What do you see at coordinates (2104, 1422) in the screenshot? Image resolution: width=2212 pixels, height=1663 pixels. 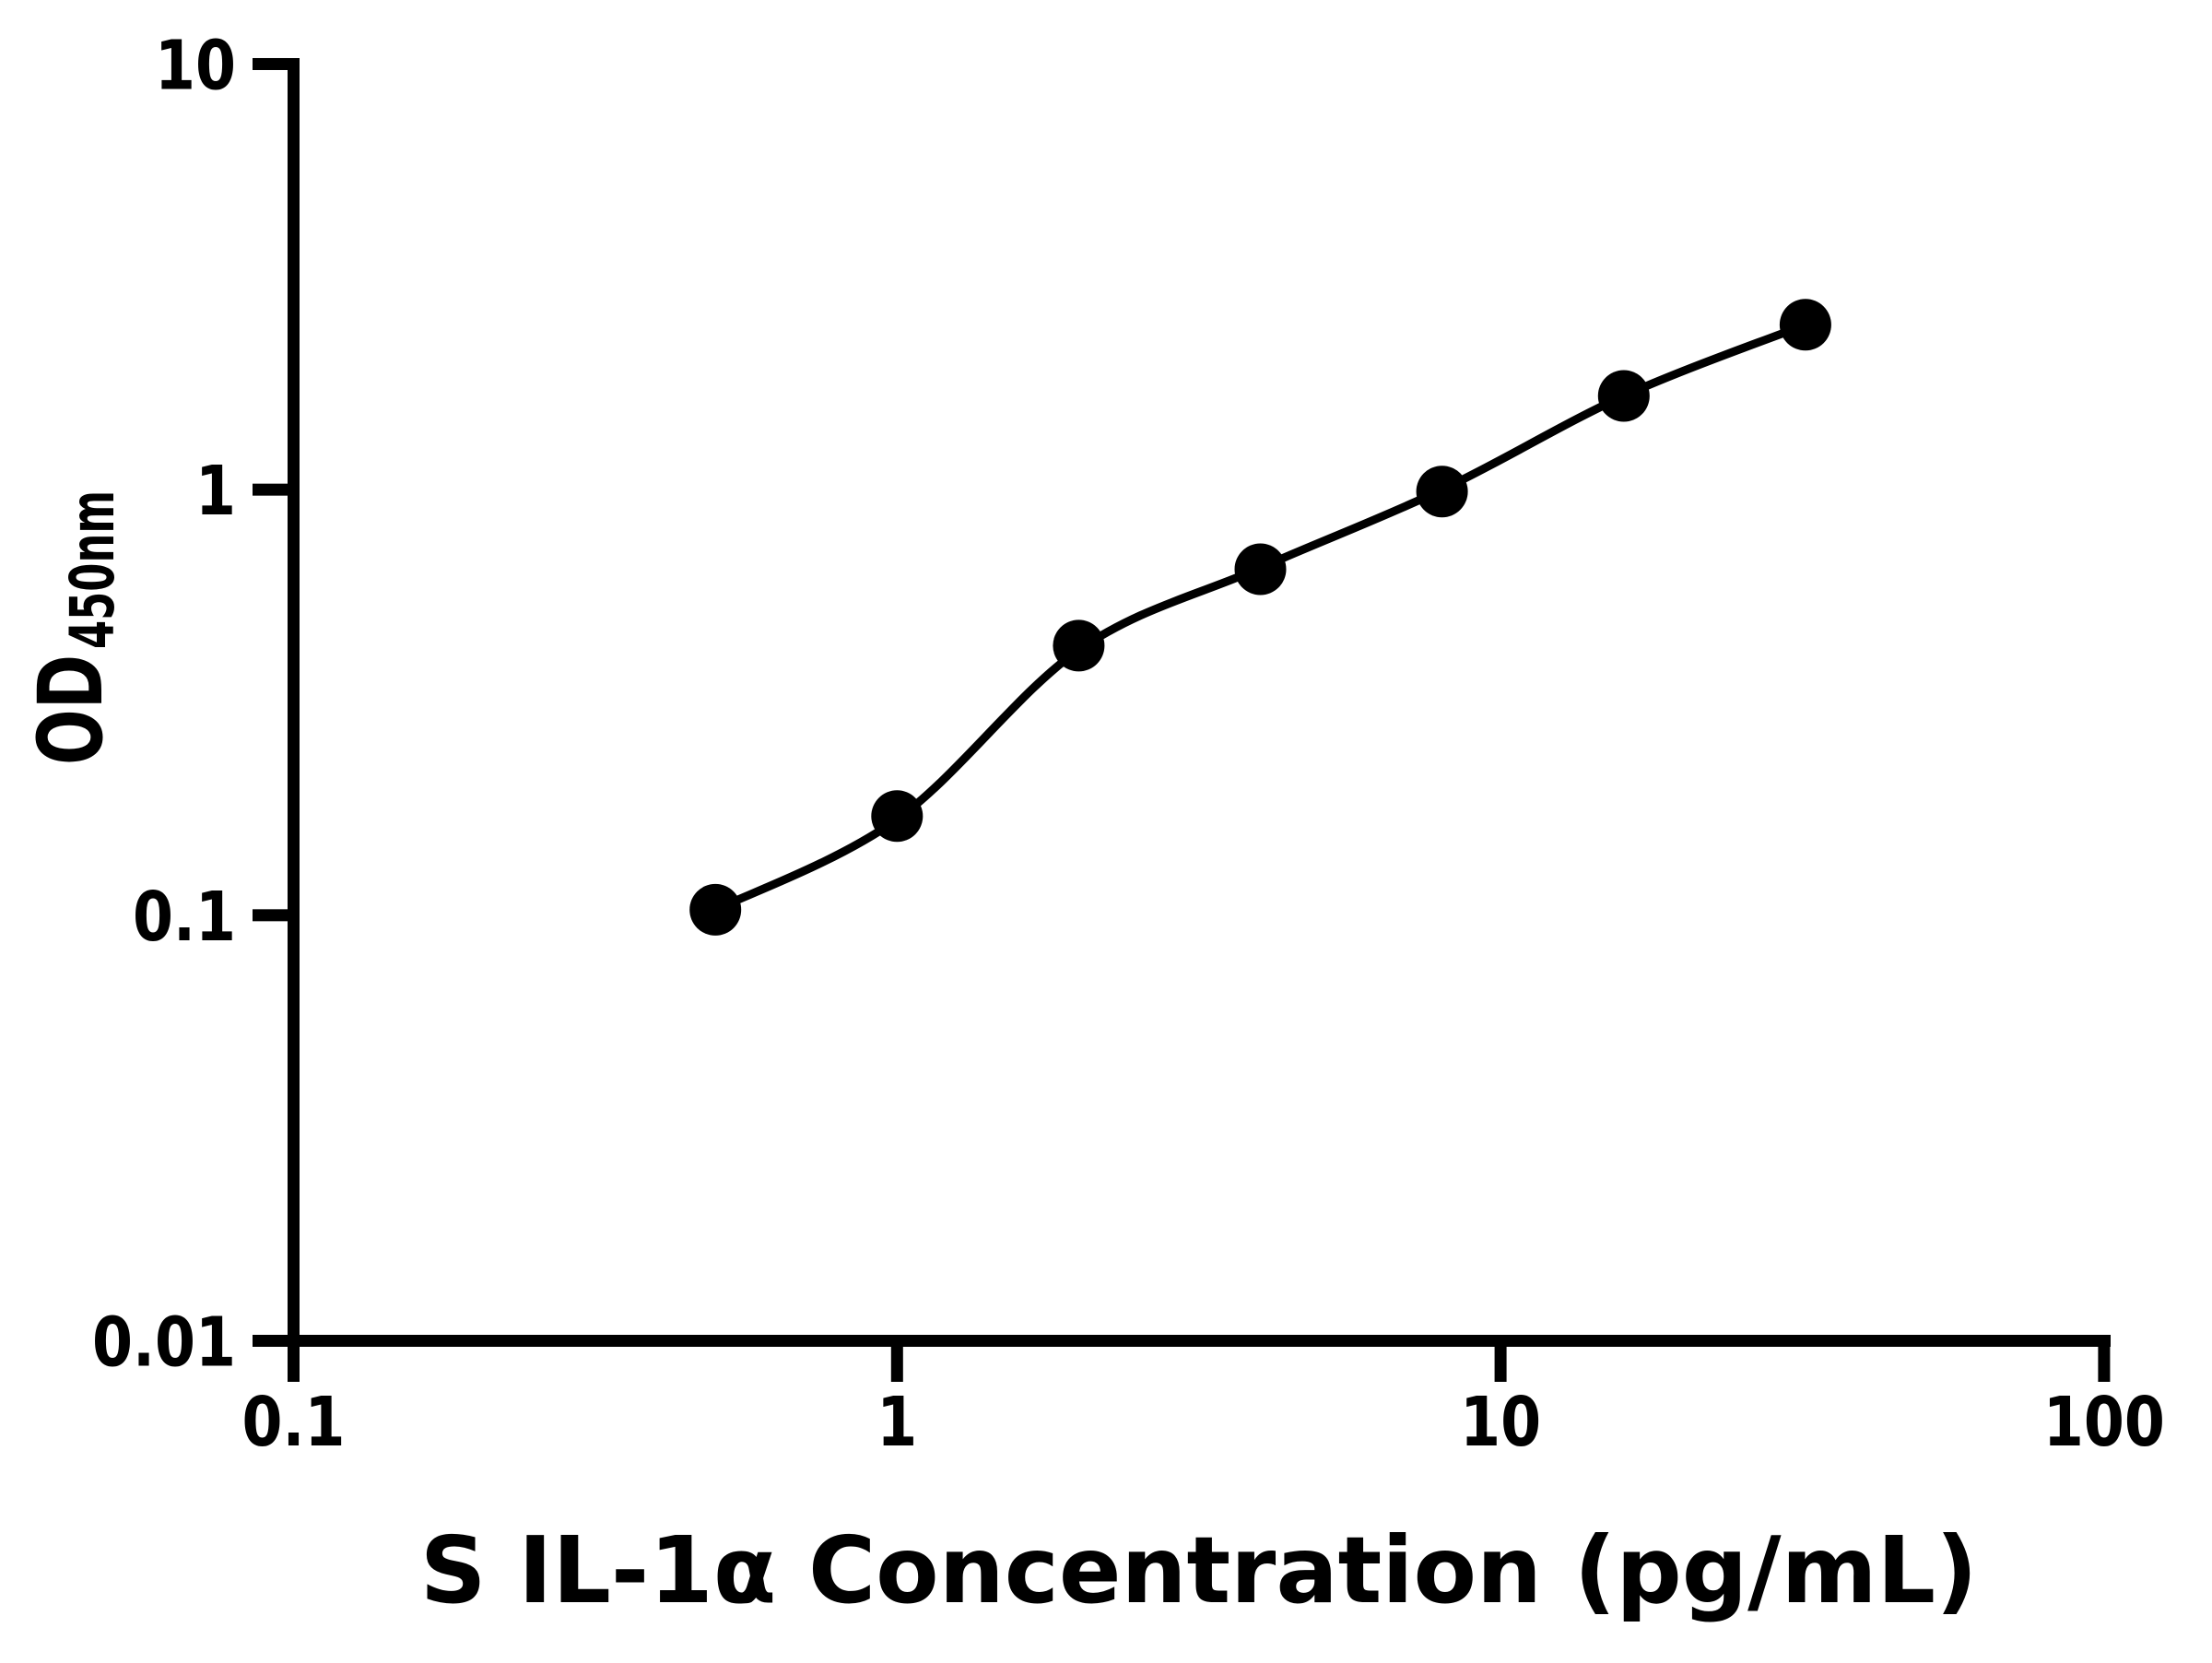 I see `x-tick-label: 100` at bounding box center [2104, 1422].